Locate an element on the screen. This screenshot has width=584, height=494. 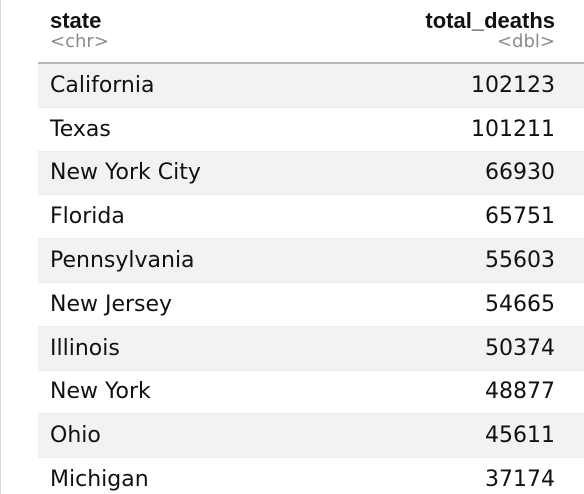
table-row: New Jersey 54665 is located at coordinates (311, 304).